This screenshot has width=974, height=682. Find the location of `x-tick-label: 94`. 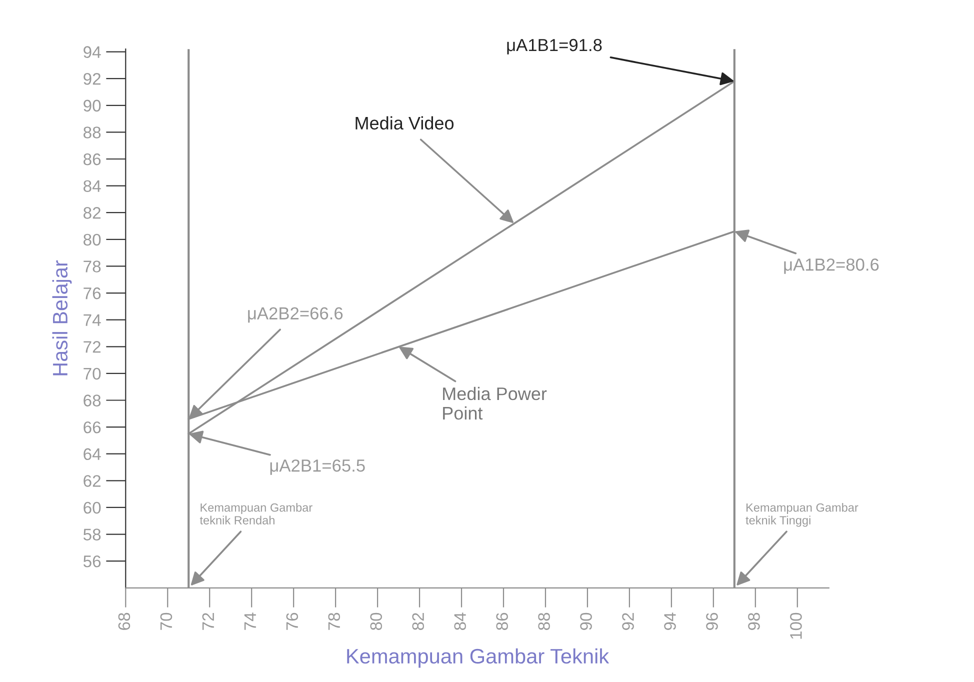

x-tick-label: 94 is located at coordinates (670, 621).